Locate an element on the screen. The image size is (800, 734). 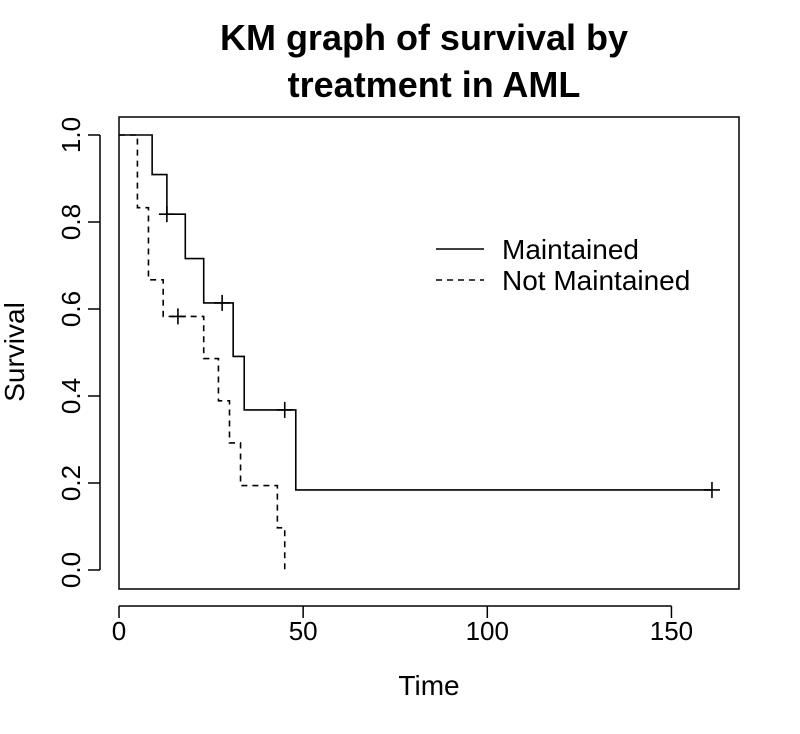
y-axis: 0.0 0.2 0.4 0.6 0.8 1.0 is located at coordinates (78, 352).